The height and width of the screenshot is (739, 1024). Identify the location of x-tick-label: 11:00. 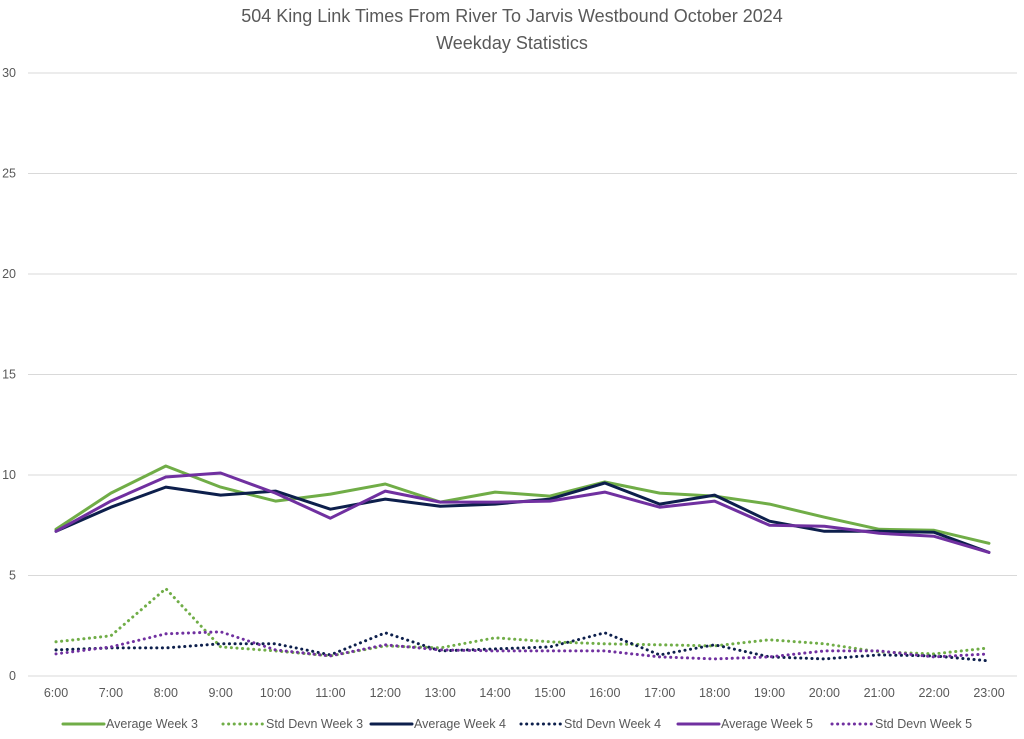
(330, 693).